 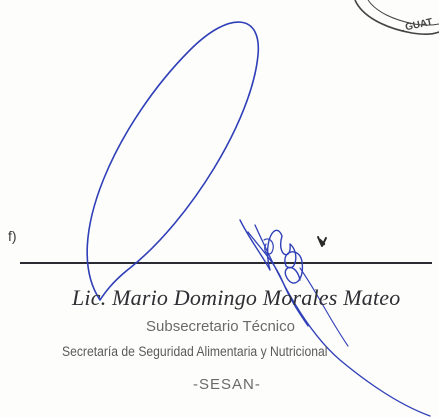 I want to click on signatory-name: Lic. Mario Domingo Morales Mateo, so click(x=255, y=298).